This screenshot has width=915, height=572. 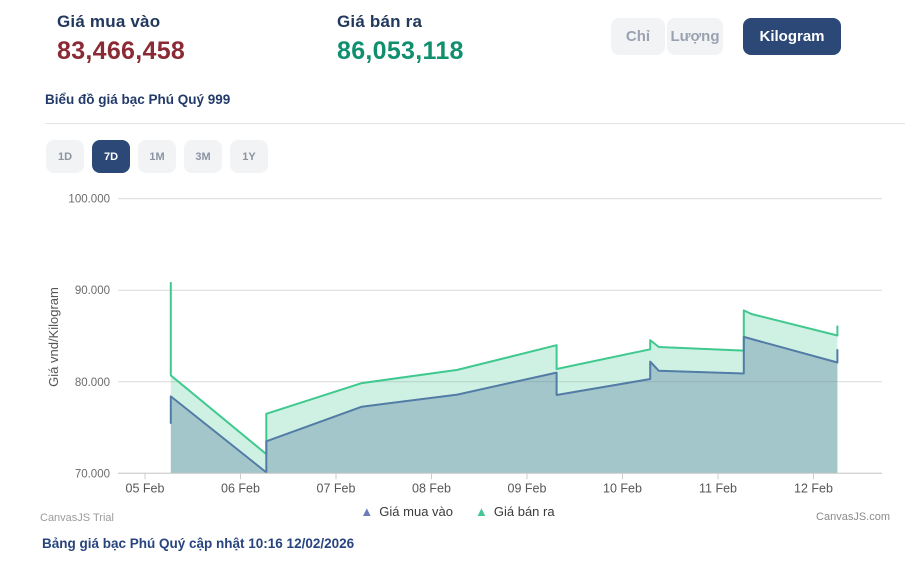 I want to click on sell-price-block: Giá bán ra 86,053,118, so click(x=400, y=39).